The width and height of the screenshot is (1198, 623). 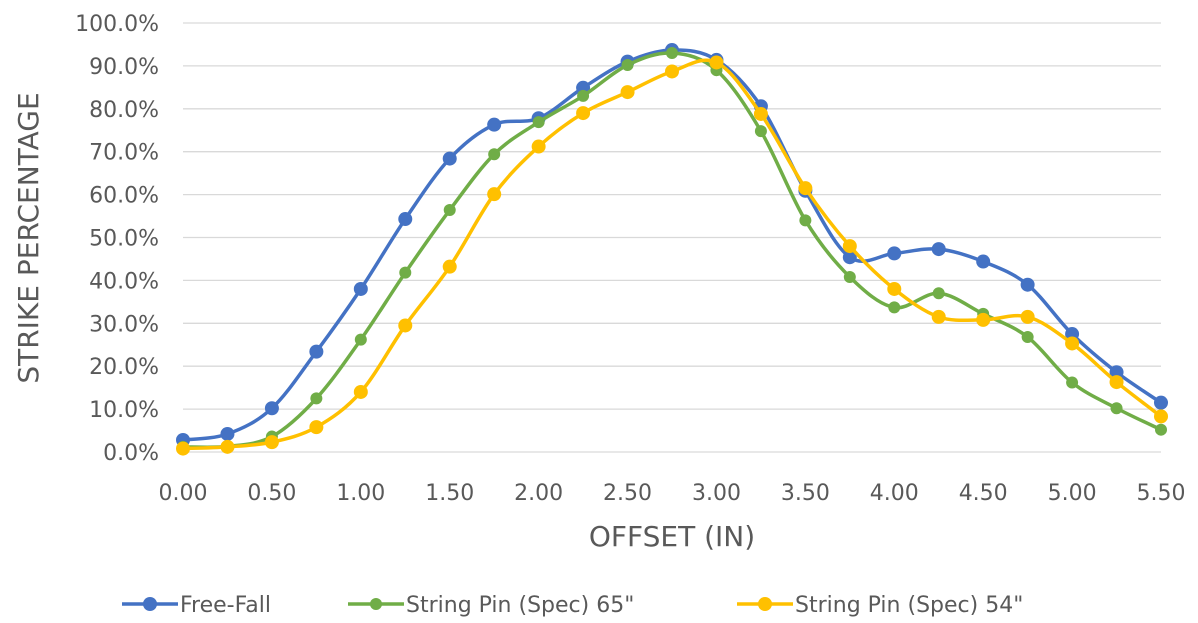 I want to click on legend-item: String Pin (Spec) 65", so click(x=491, y=605).